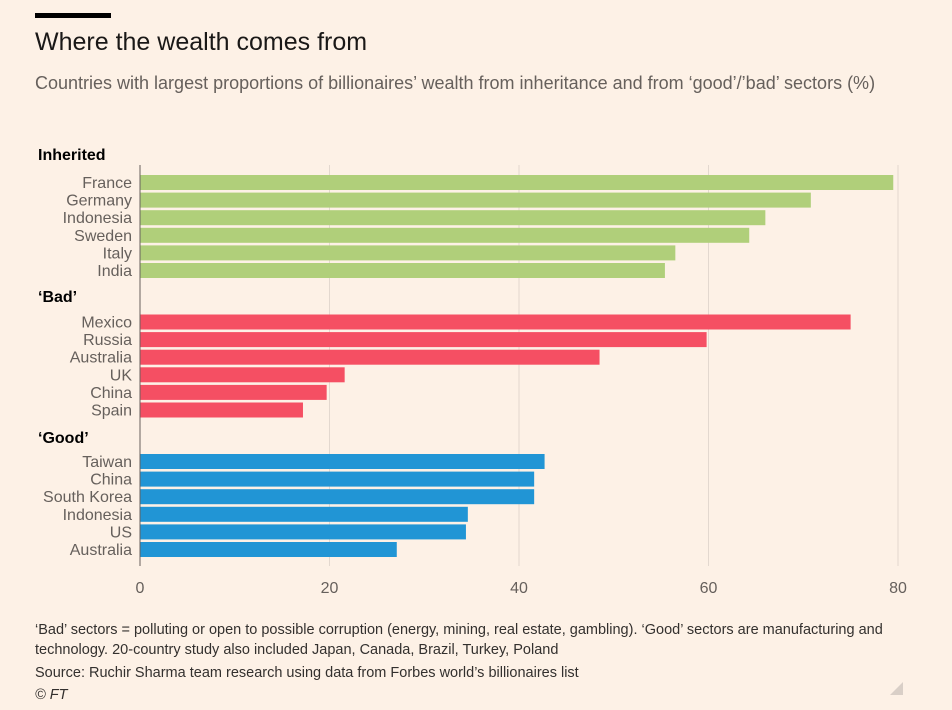 This screenshot has width=952, height=710. I want to click on x-tick-label: 0, so click(140, 588).